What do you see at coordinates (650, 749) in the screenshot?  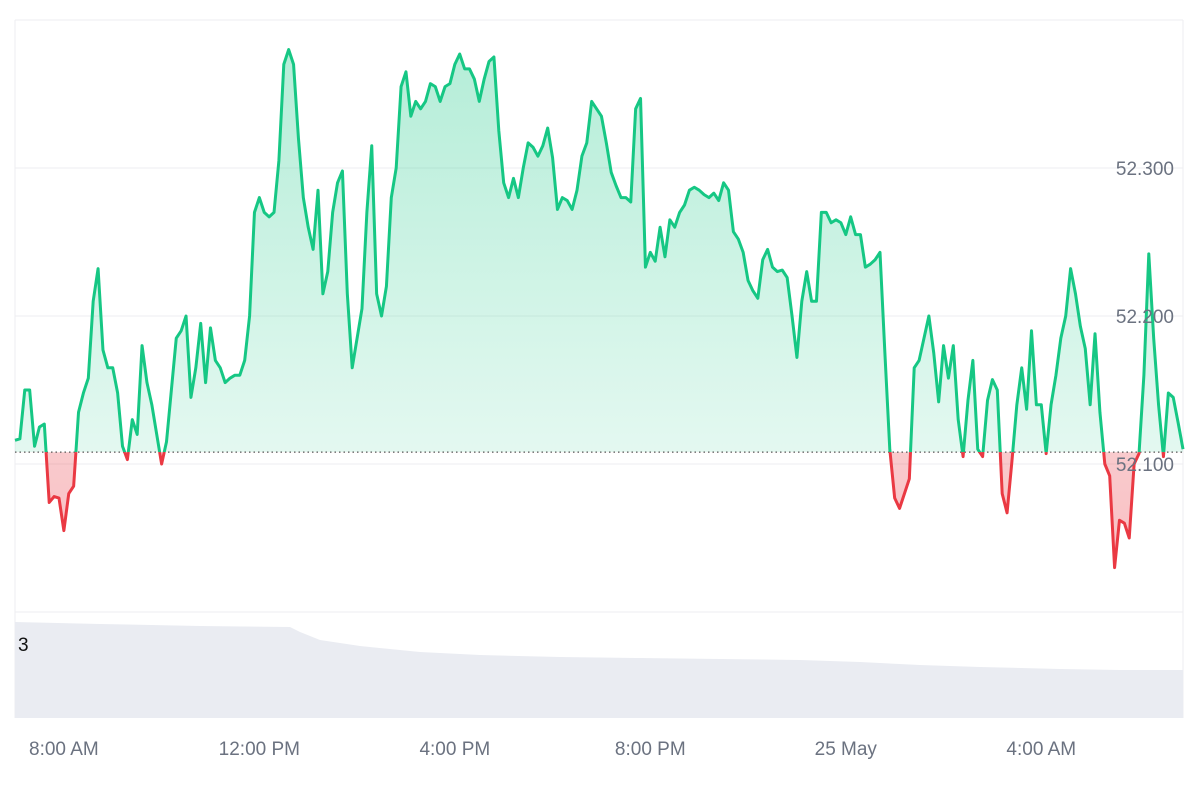 I see `x-tick-label: 8:00 PM` at bounding box center [650, 749].